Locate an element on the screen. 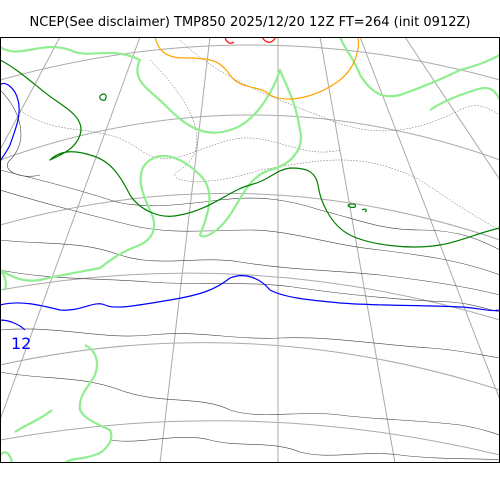 This screenshot has height=500, width=500. dotted-contour is located at coordinates (339, 85).